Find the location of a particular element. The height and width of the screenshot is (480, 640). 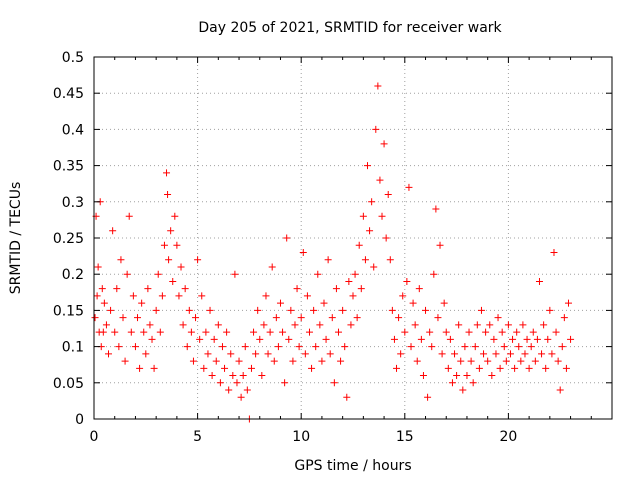

y-tick-label: 0.5 is located at coordinates (73, 58).